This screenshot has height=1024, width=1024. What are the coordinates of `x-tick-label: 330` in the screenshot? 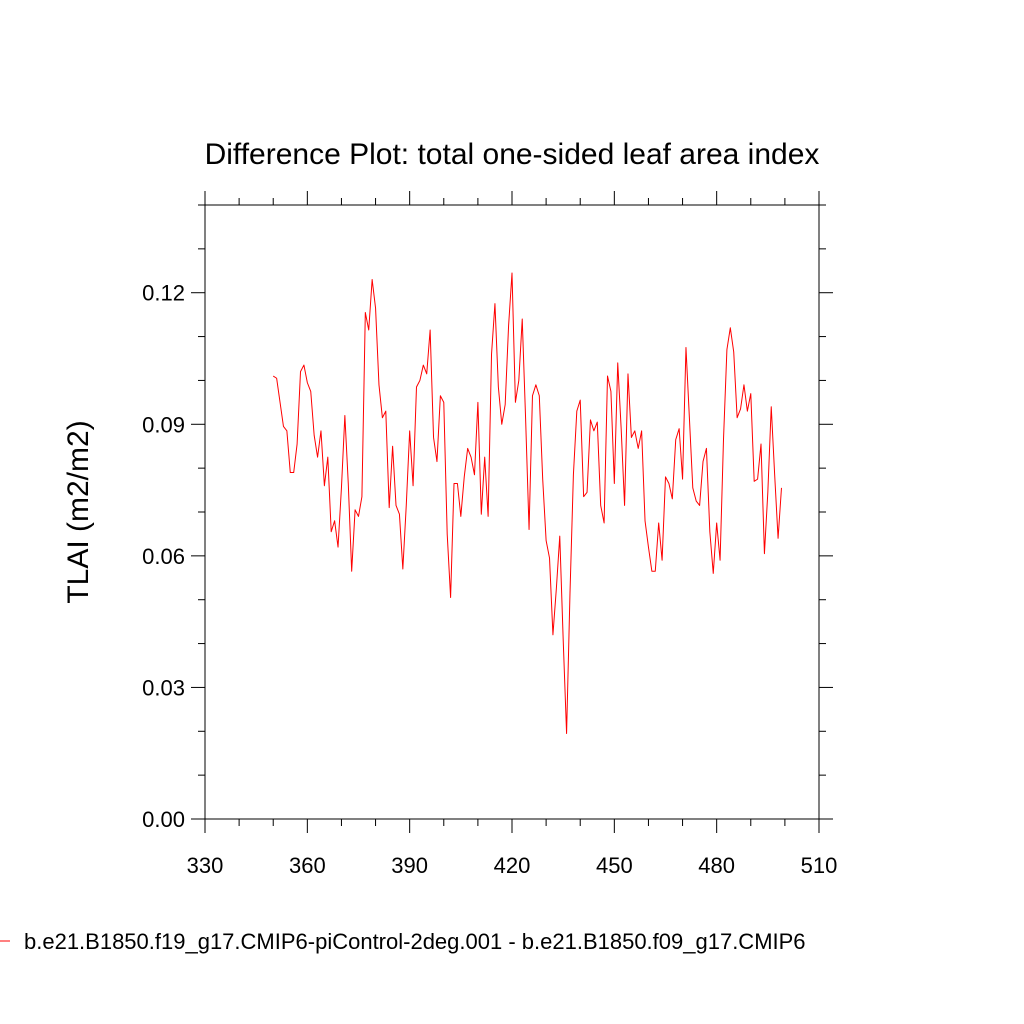 It's located at (205, 865).